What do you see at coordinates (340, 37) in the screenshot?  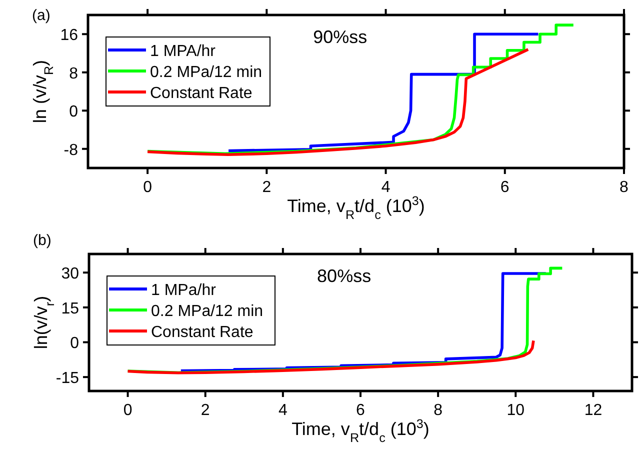 I see `annotation: 90%ss` at bounding box center [340, 37].